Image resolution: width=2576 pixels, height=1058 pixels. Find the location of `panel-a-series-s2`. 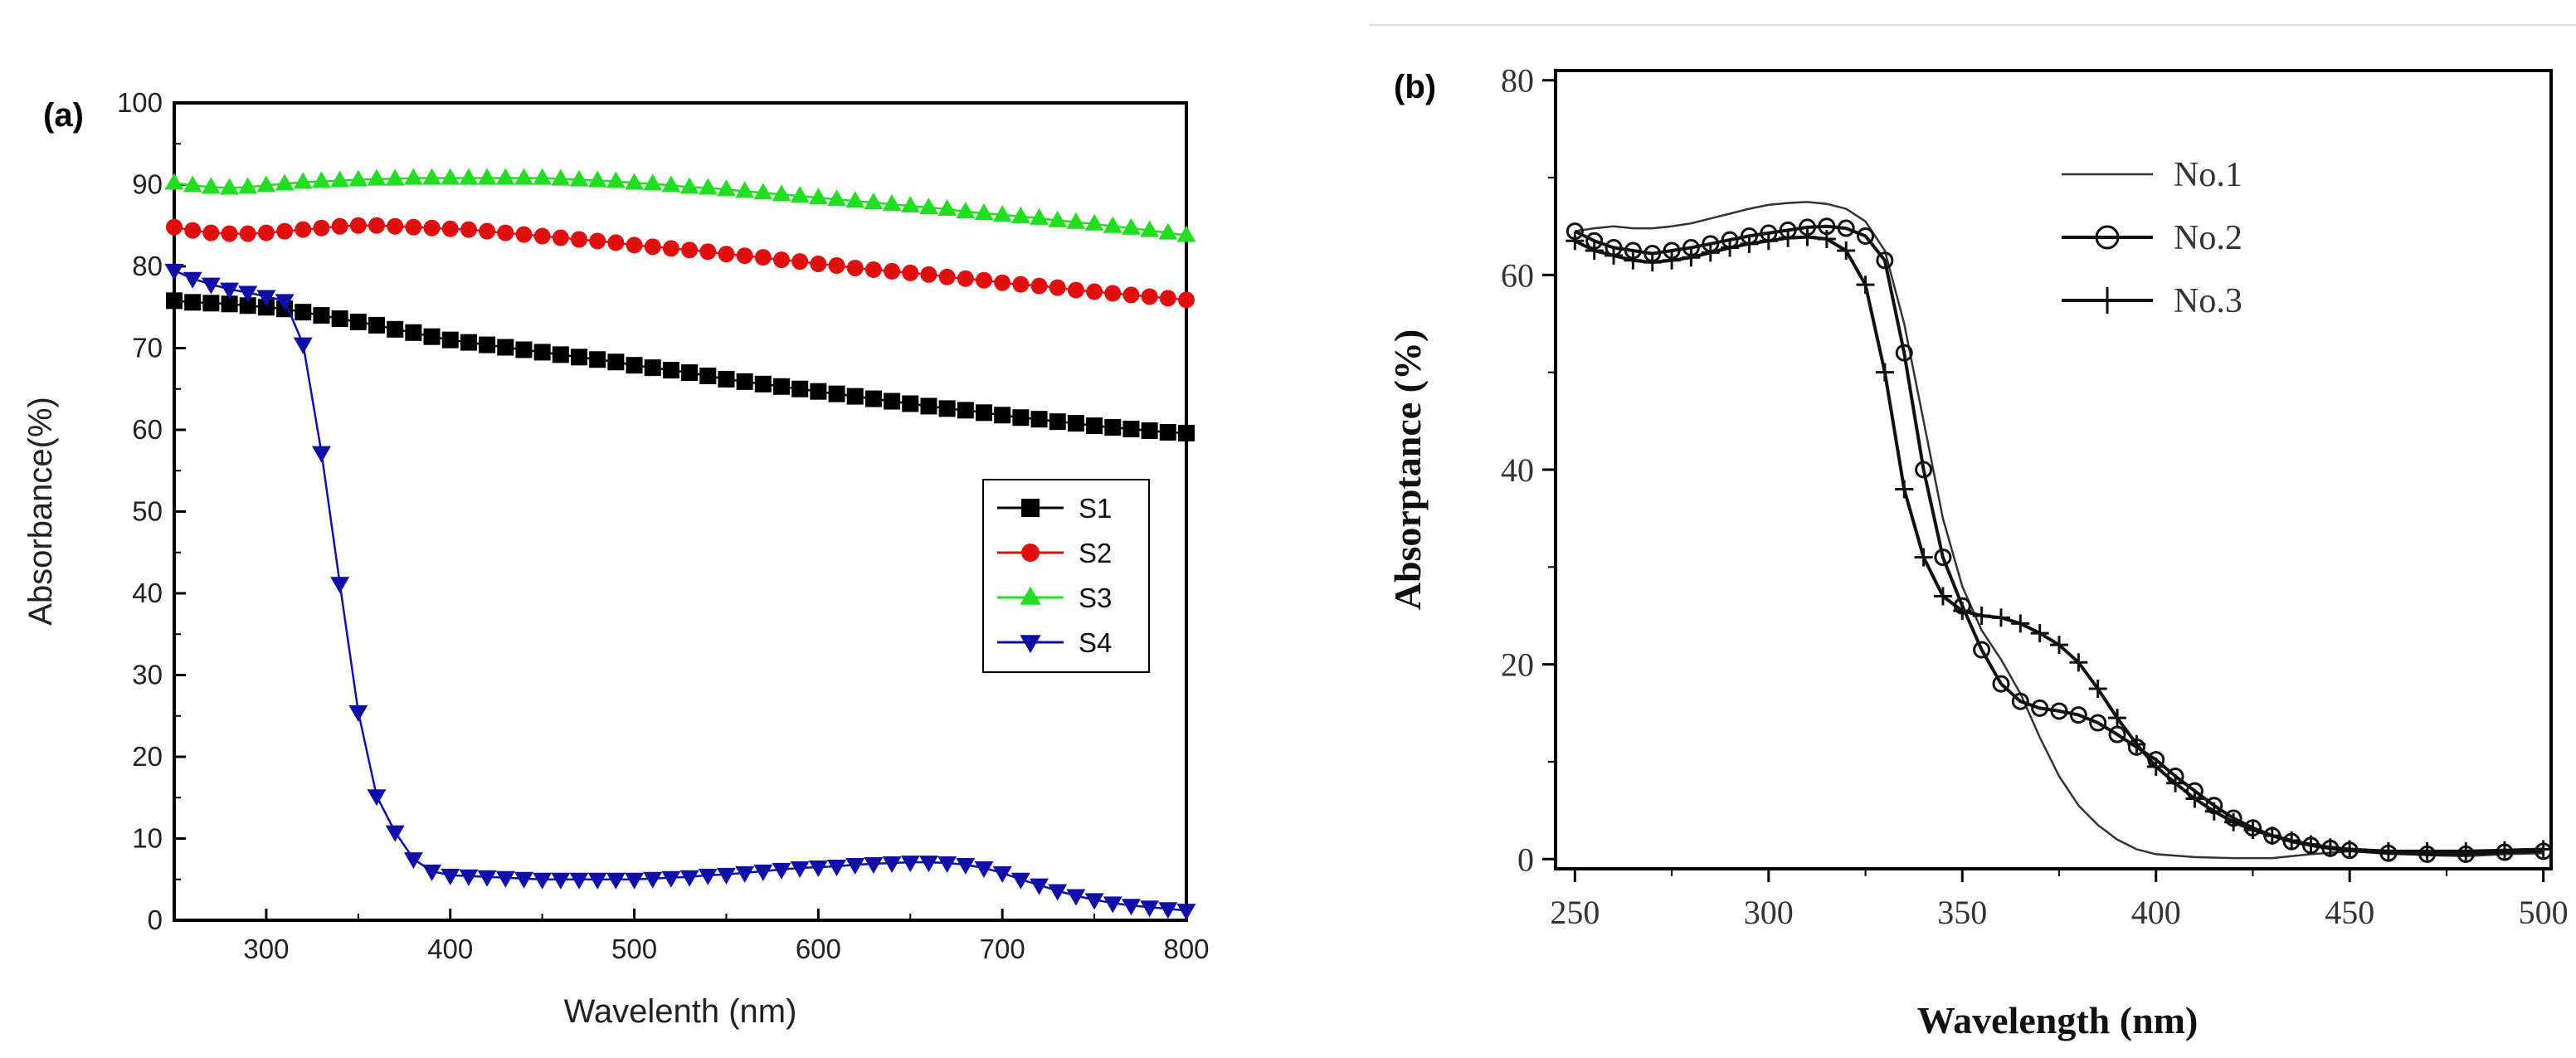

panel-a-series-s2 is located at coordinates (680, 263).